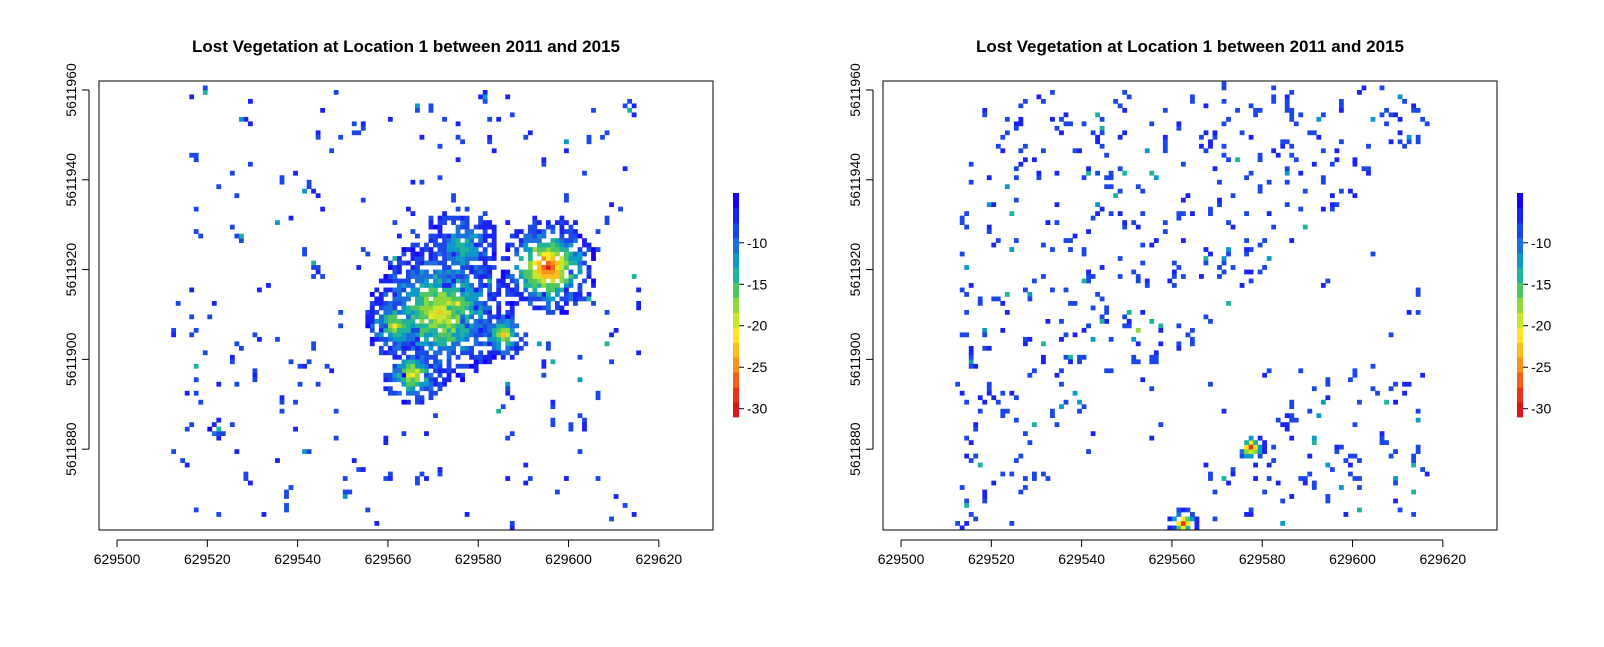 The image size is (1604, 647). I want to click on y-tick-label: 5611940, so click(71, 180).